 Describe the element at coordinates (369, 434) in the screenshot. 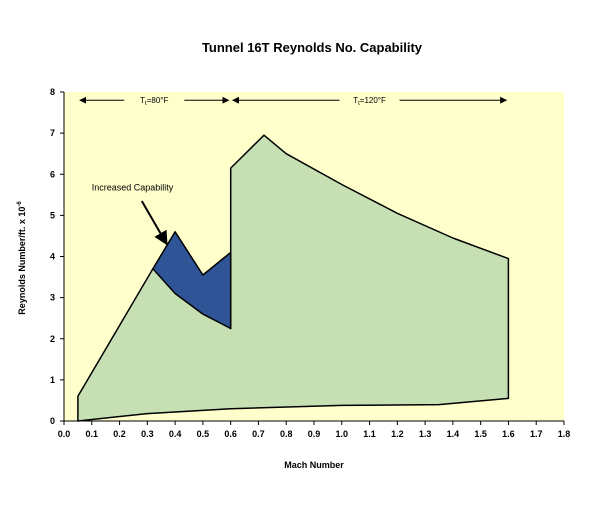

I see `x-tick-label: 1.1` at that location.